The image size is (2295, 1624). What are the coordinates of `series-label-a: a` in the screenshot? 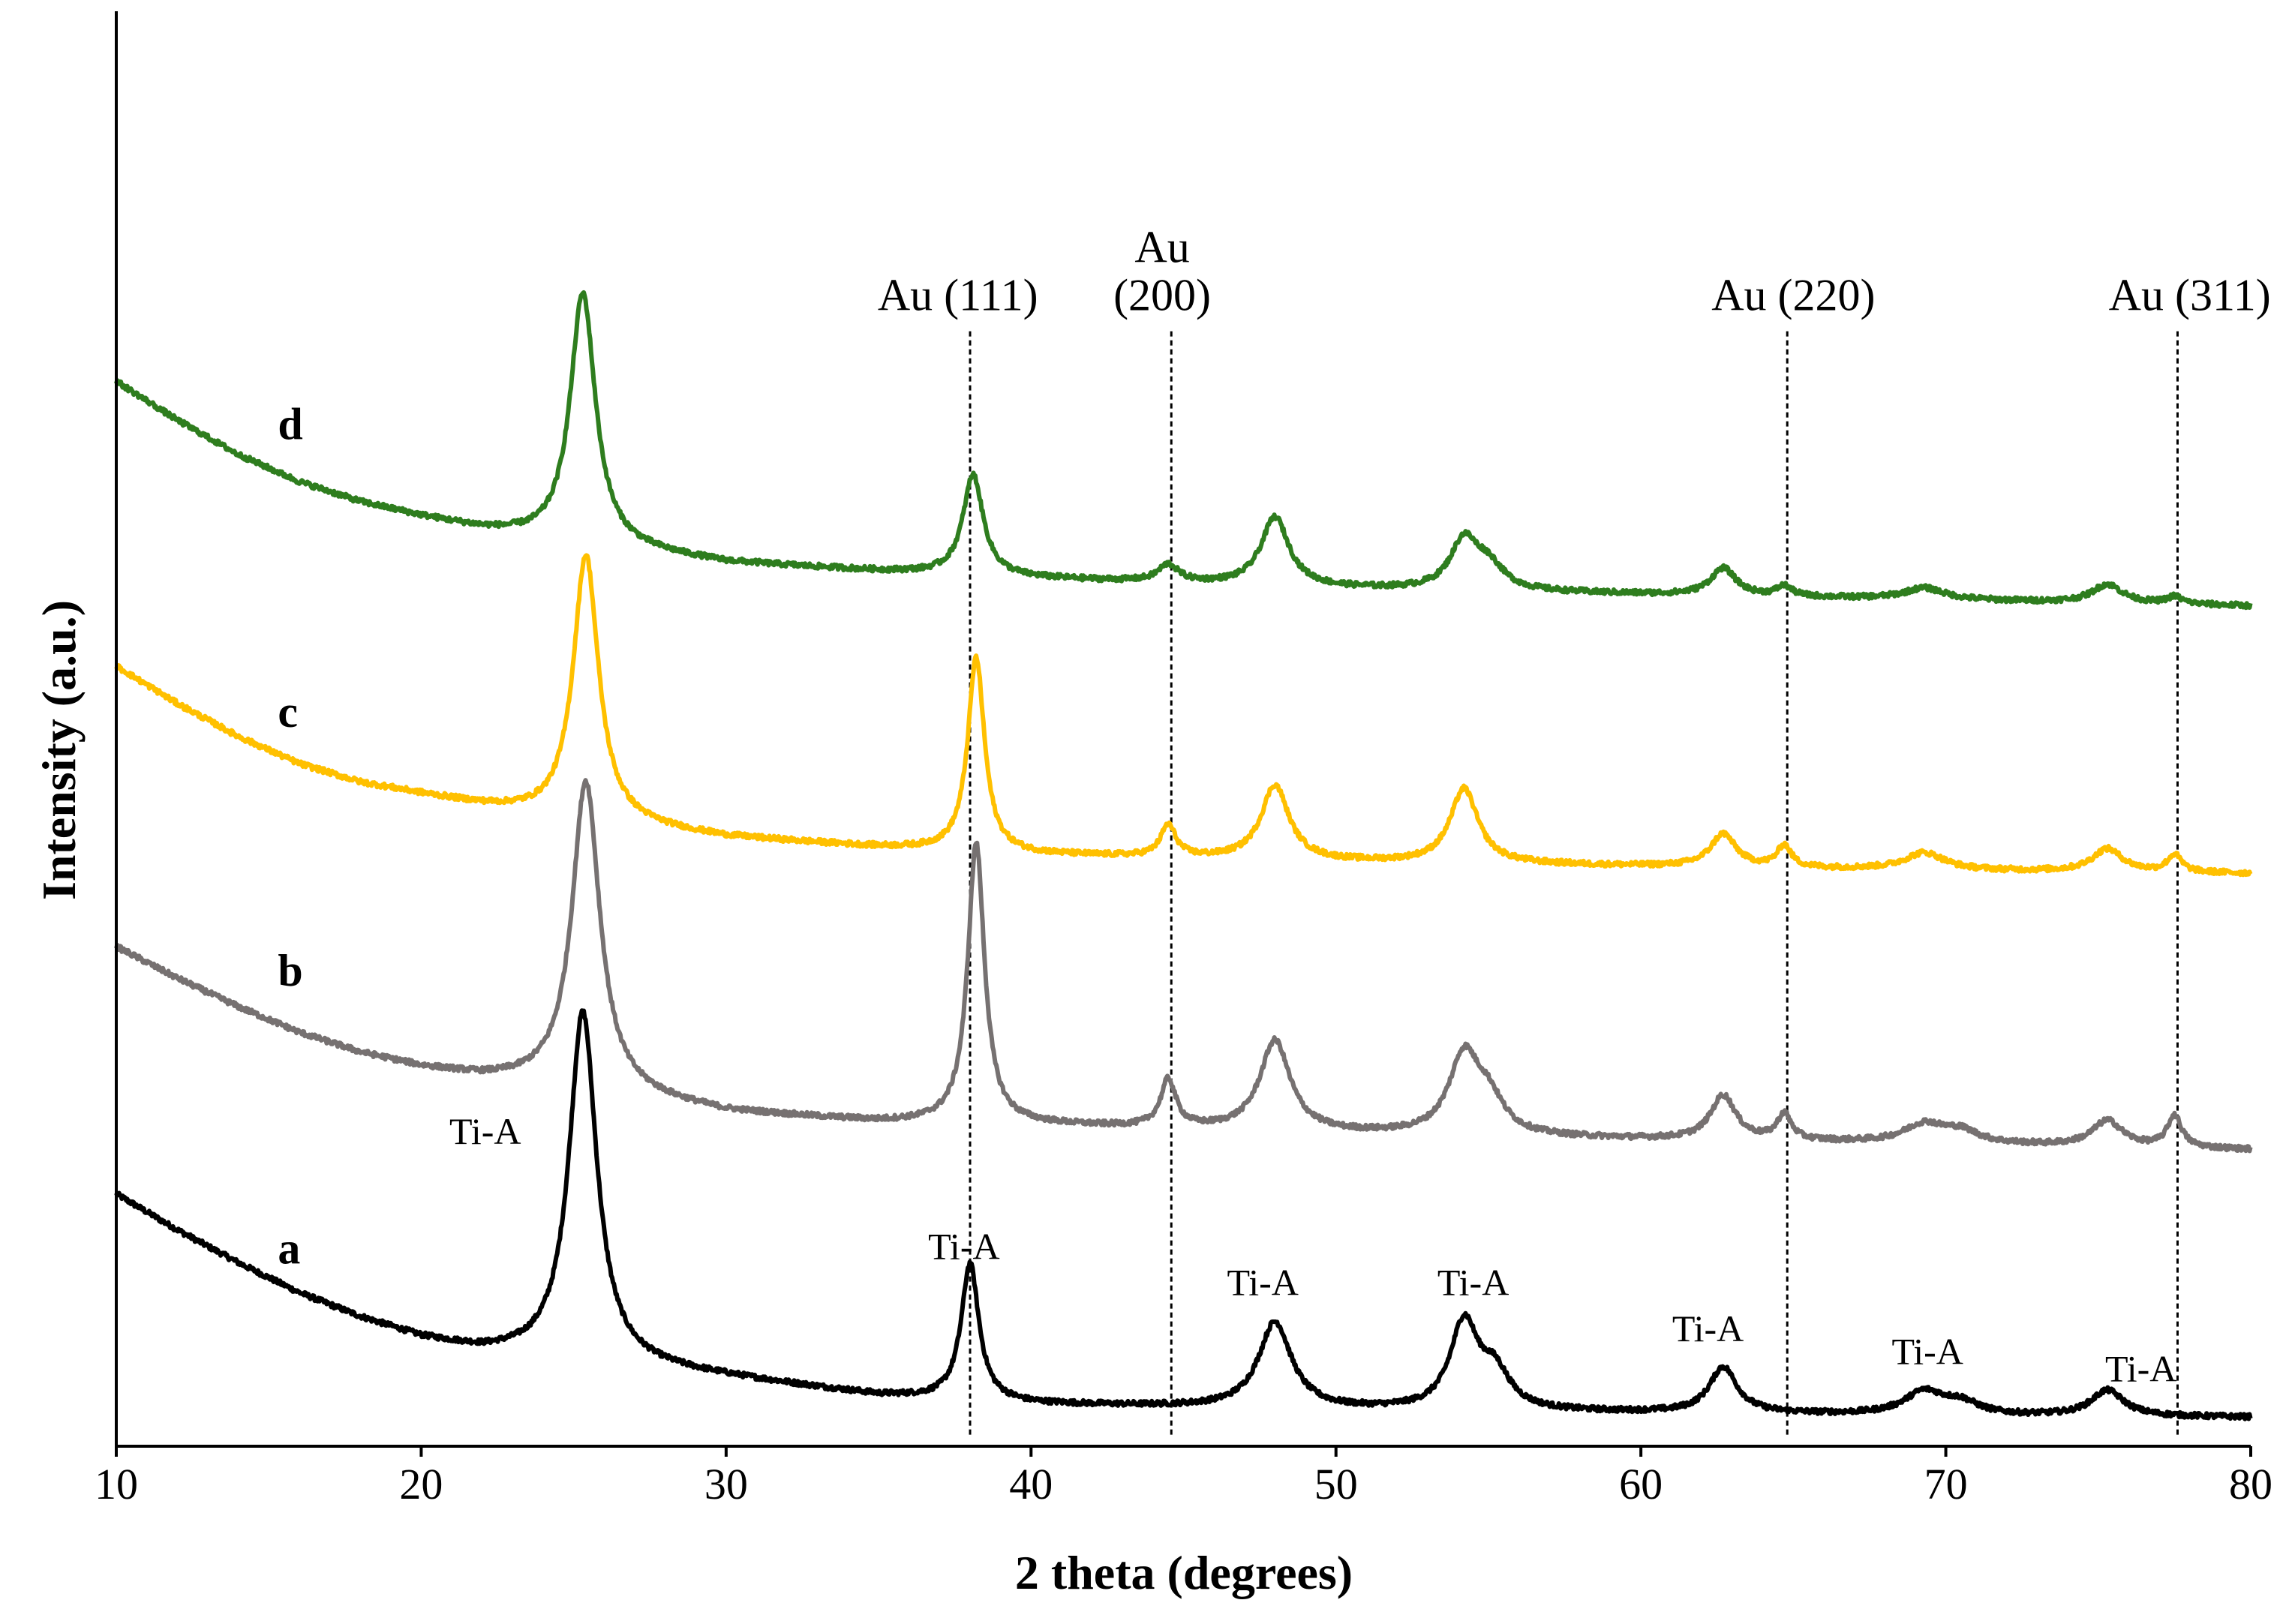 It's located at (289, 1248).